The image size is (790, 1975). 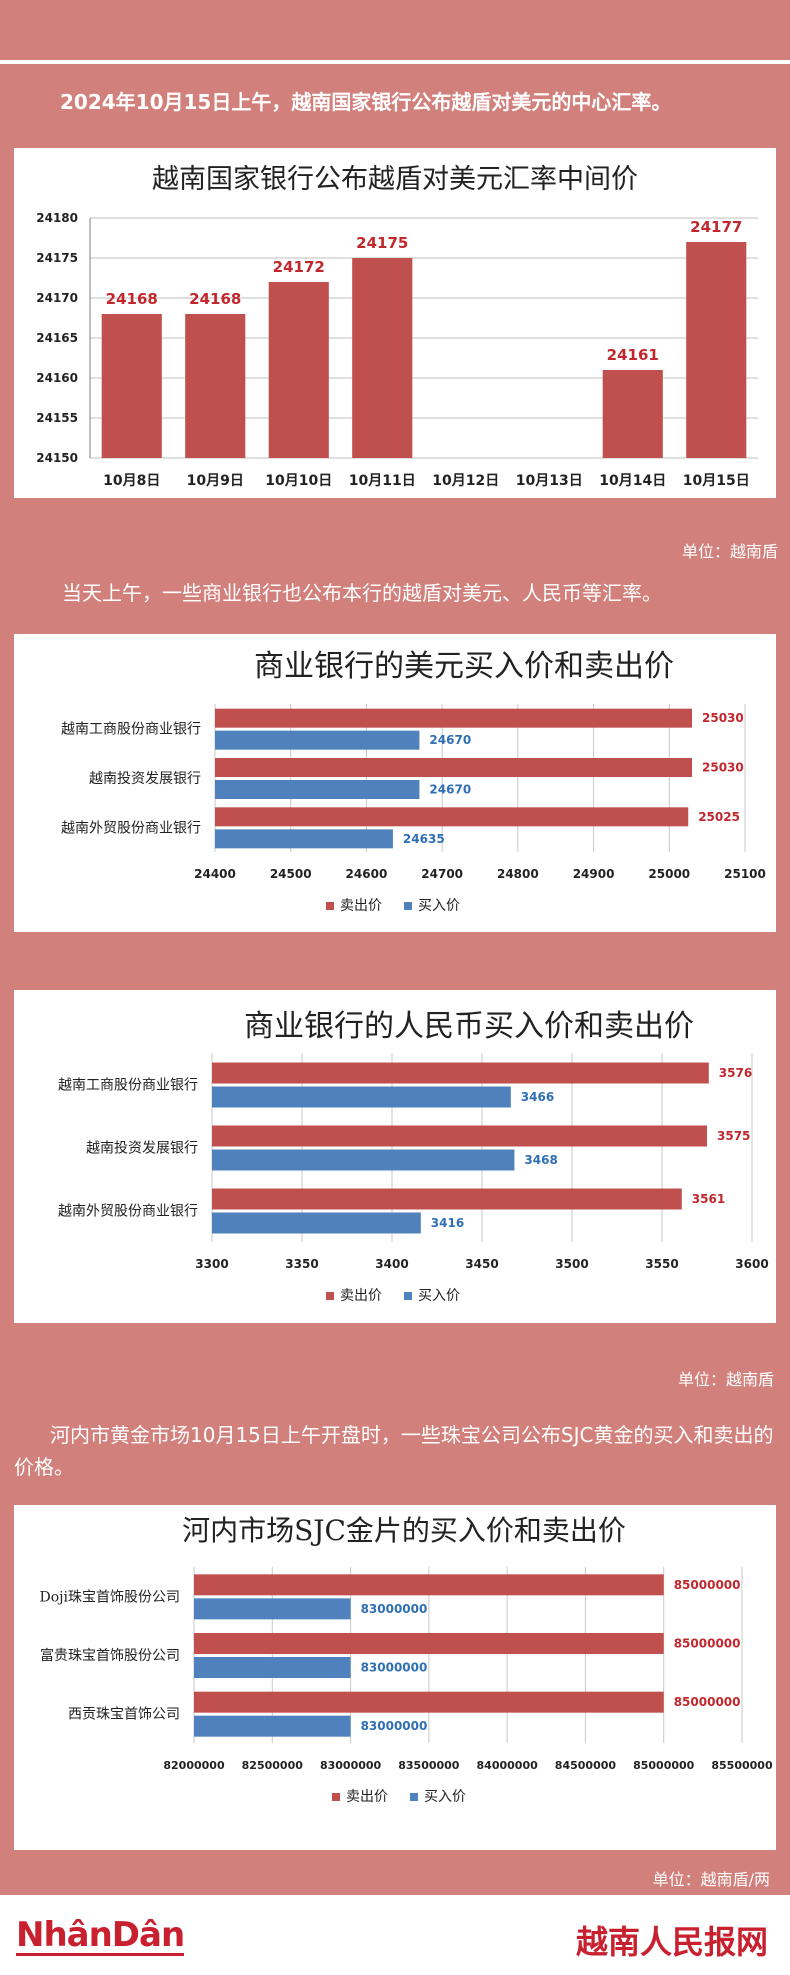 What do you see at coordinates (549, 481) in the screenshot?
I see `x-tick-label: 10月13日` at bounding box center [549, 481].